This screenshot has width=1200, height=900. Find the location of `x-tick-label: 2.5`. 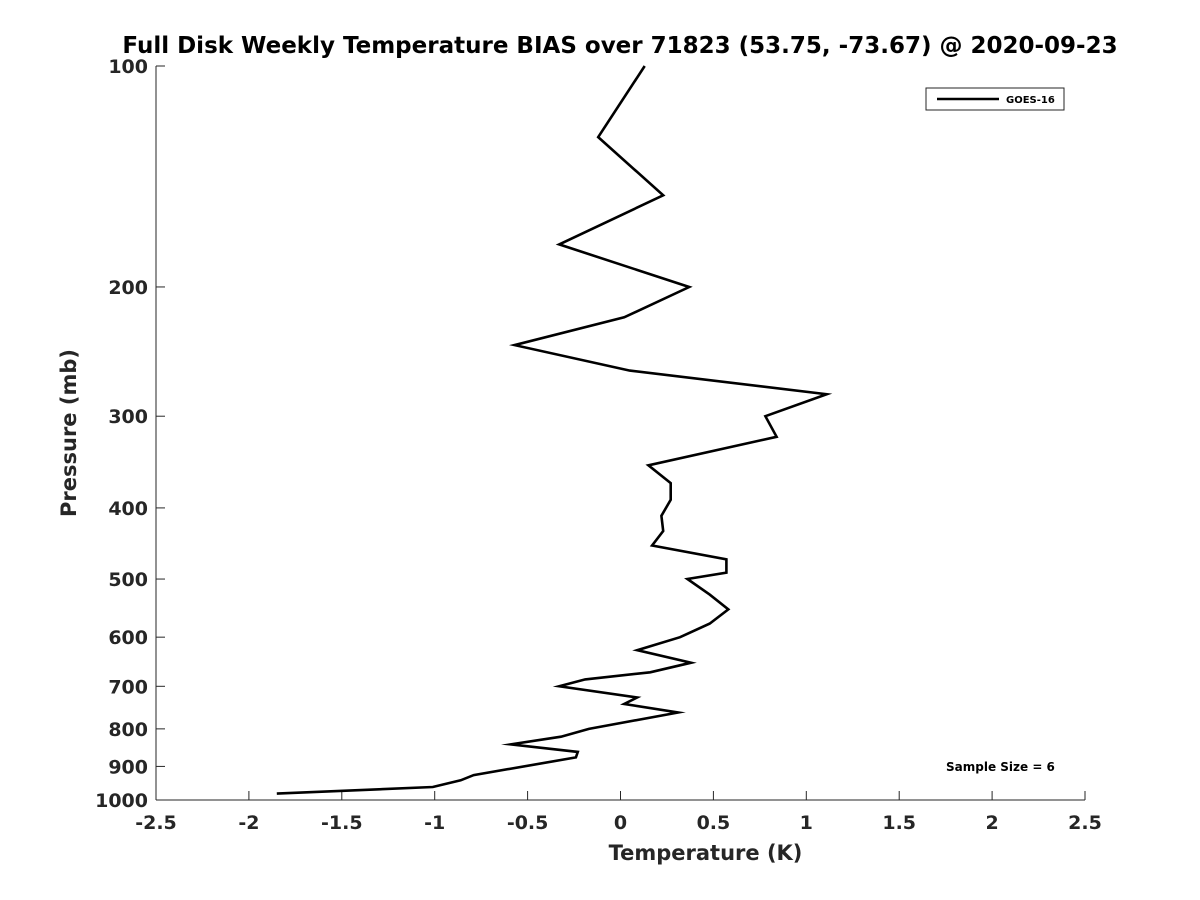

x-tick-label: 2.5 is located at coordinates (1085, 823).